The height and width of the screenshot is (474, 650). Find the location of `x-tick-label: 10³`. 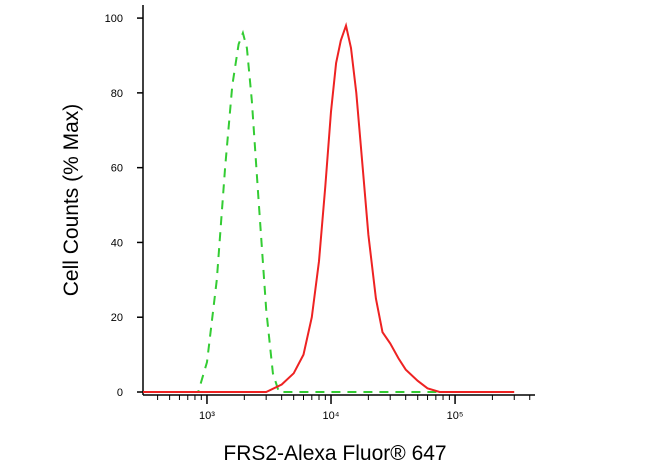

x-tick-label: 10³ is located at coordinates (207, 416).